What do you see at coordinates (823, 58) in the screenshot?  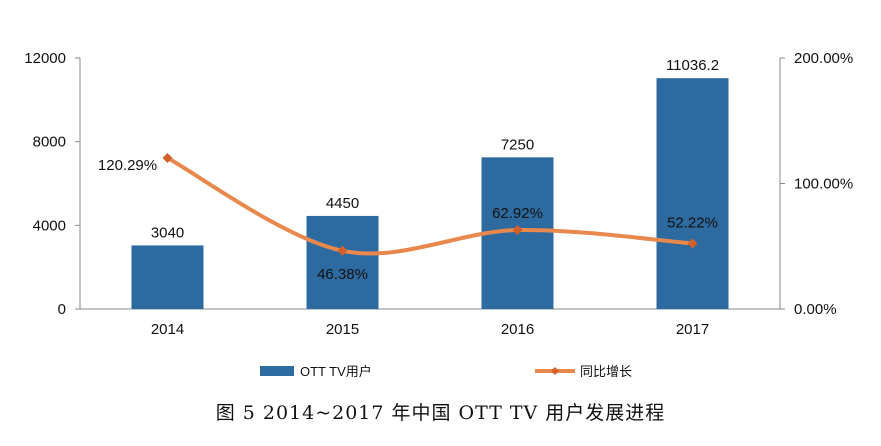 I see `y-right-tick-label: 200.00%` at bounding box center [823, 58].